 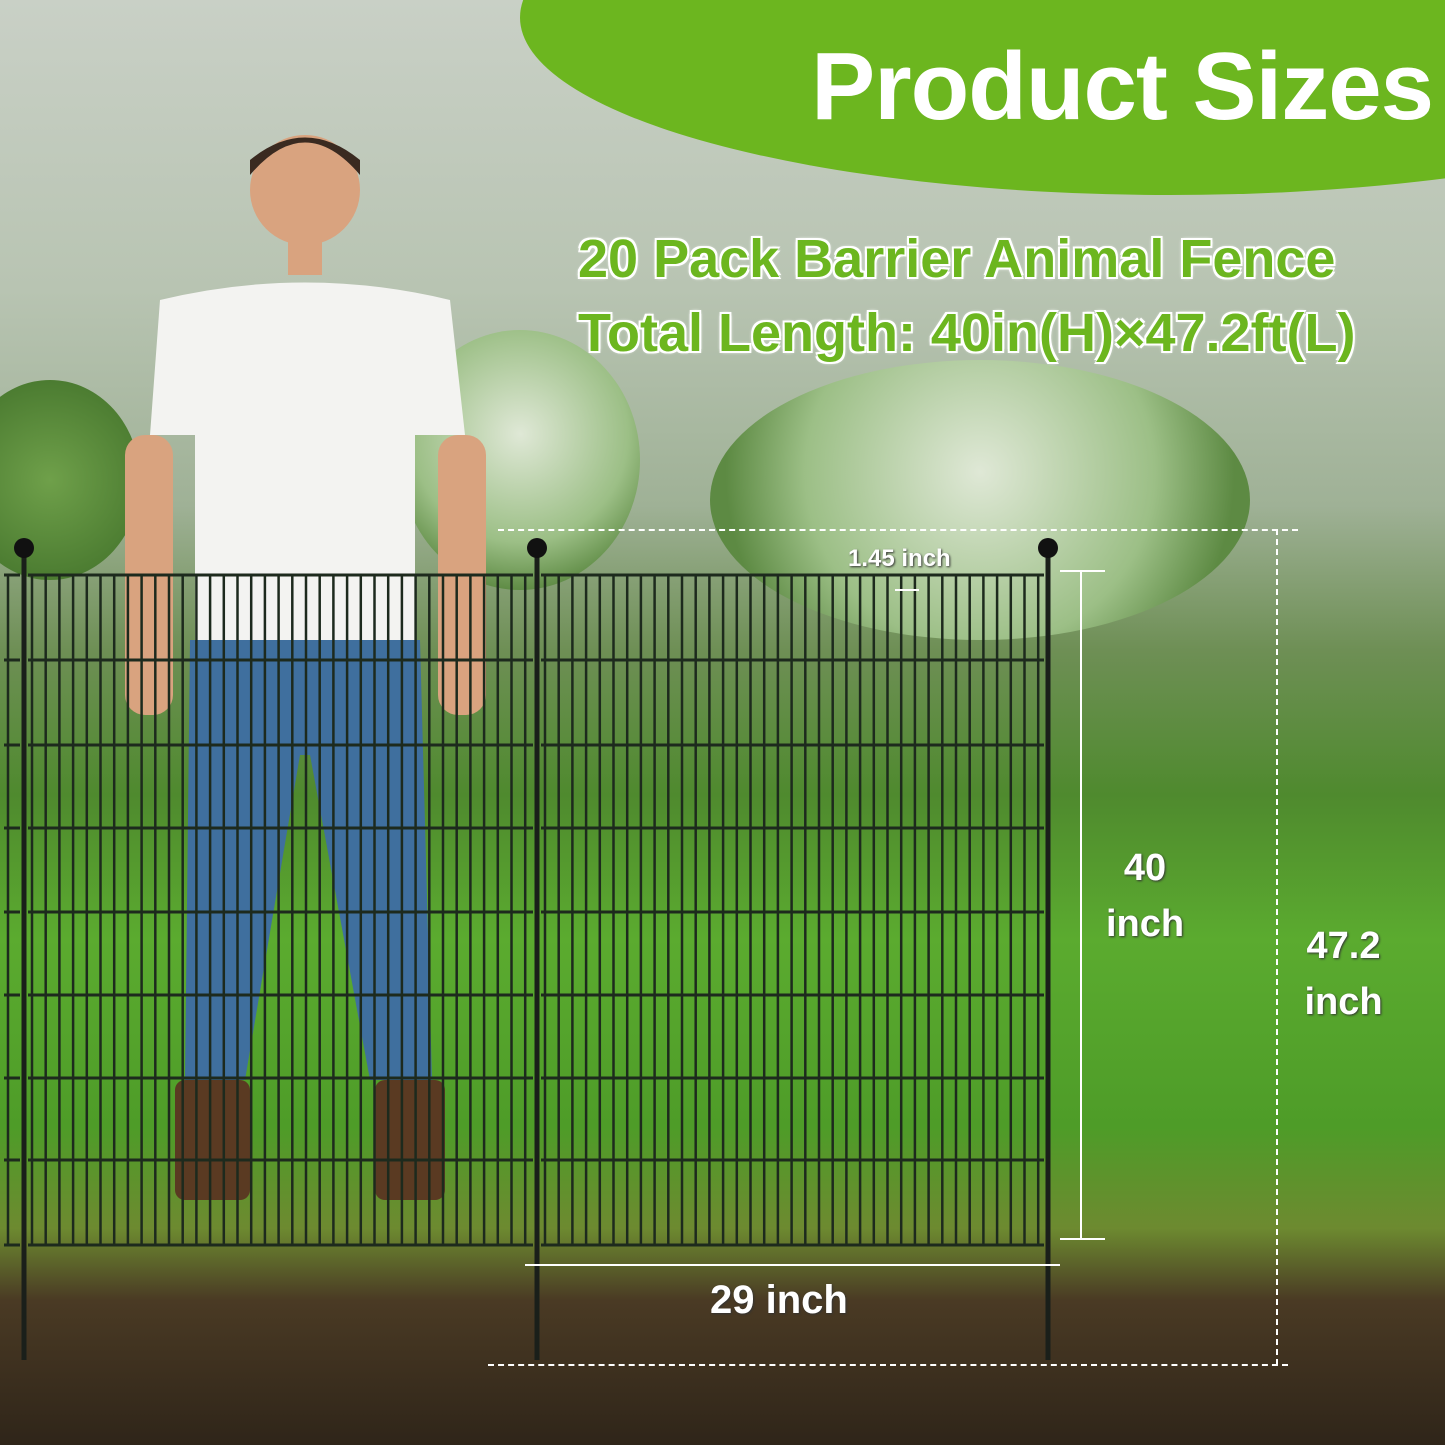 What do you see at coordinates (957, 259) in the screenshot?
I see `headline-product: 20 Pack Barrier Animal Fence` at bounding box center [957, 259].